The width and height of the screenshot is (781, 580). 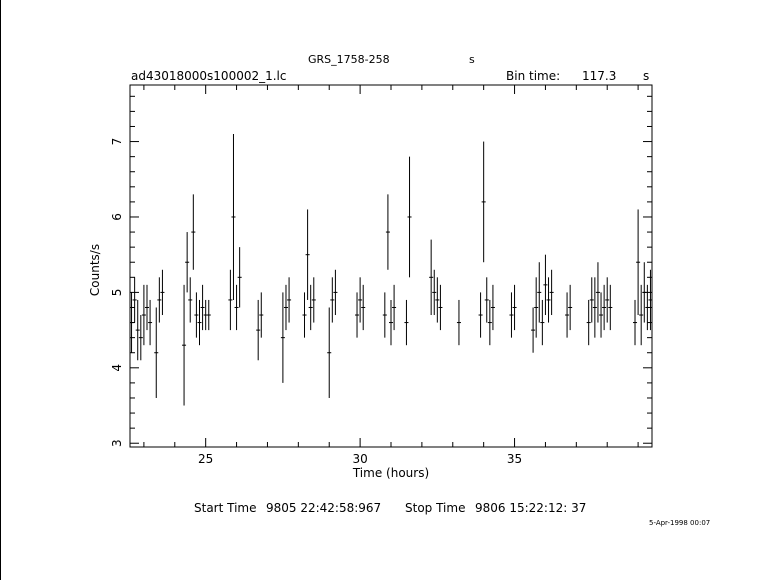 What do you see at coordinates (531, 508) in the screenshot?
I see `stop-time-value: 9806 15:22:12: 37` at bounding box center [531, 508].